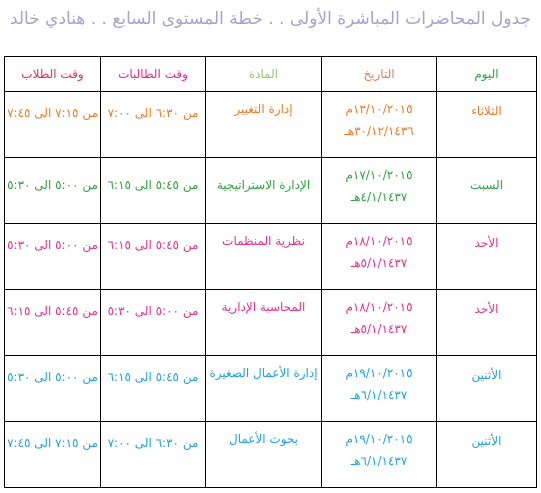 The height and width of the screenshot is (493, 541). I want to click on header-subject: المادة, so click(263, 74).